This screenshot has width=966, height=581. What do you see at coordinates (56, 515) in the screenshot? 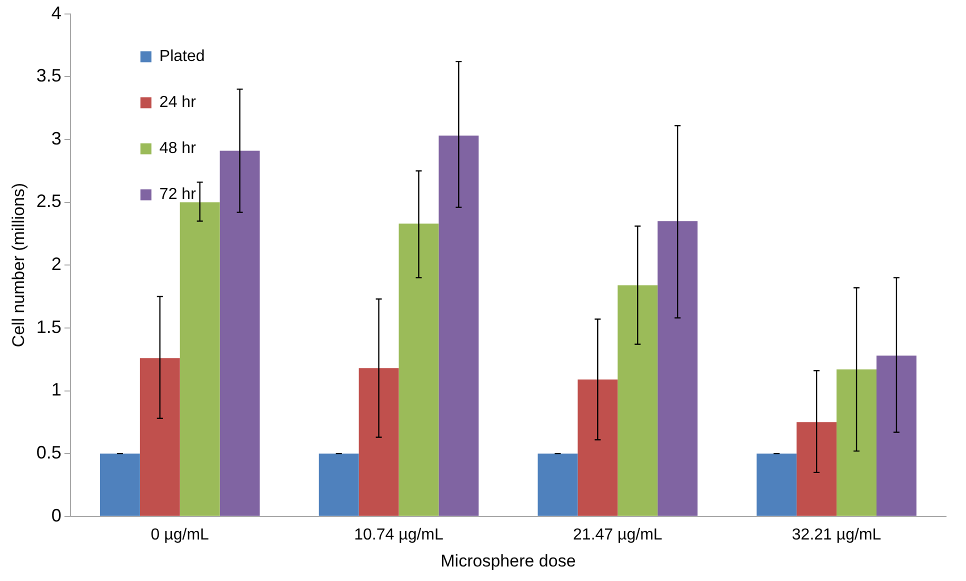
I see `y-tick-label: 0` at bounding box center [56, 515].